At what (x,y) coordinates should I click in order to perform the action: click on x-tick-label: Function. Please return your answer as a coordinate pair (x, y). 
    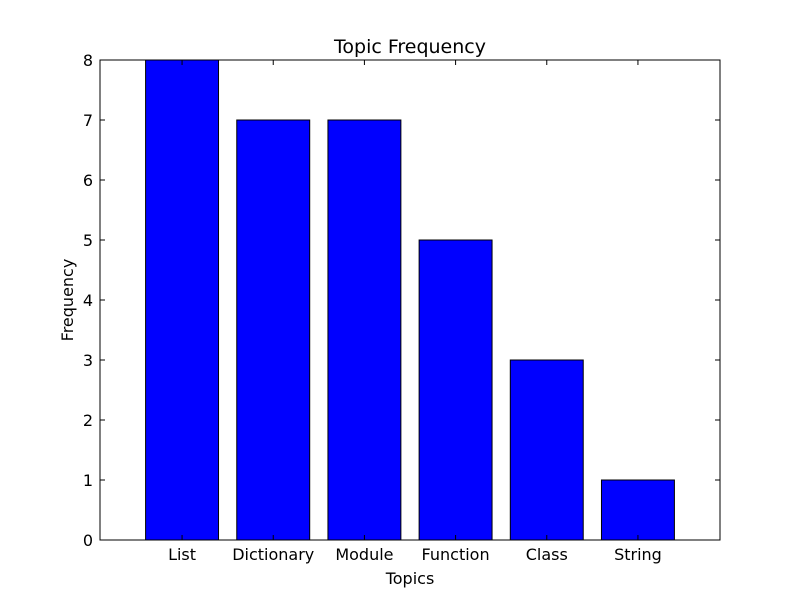
    Looking at the image, I should click on (456, 554).